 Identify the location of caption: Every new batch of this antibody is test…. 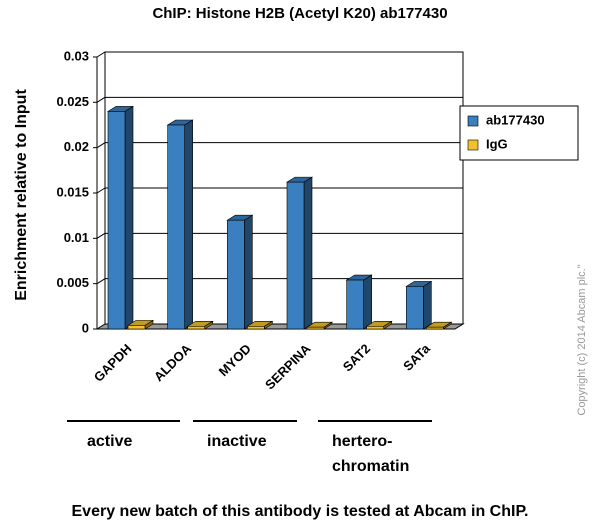
(300, 511).